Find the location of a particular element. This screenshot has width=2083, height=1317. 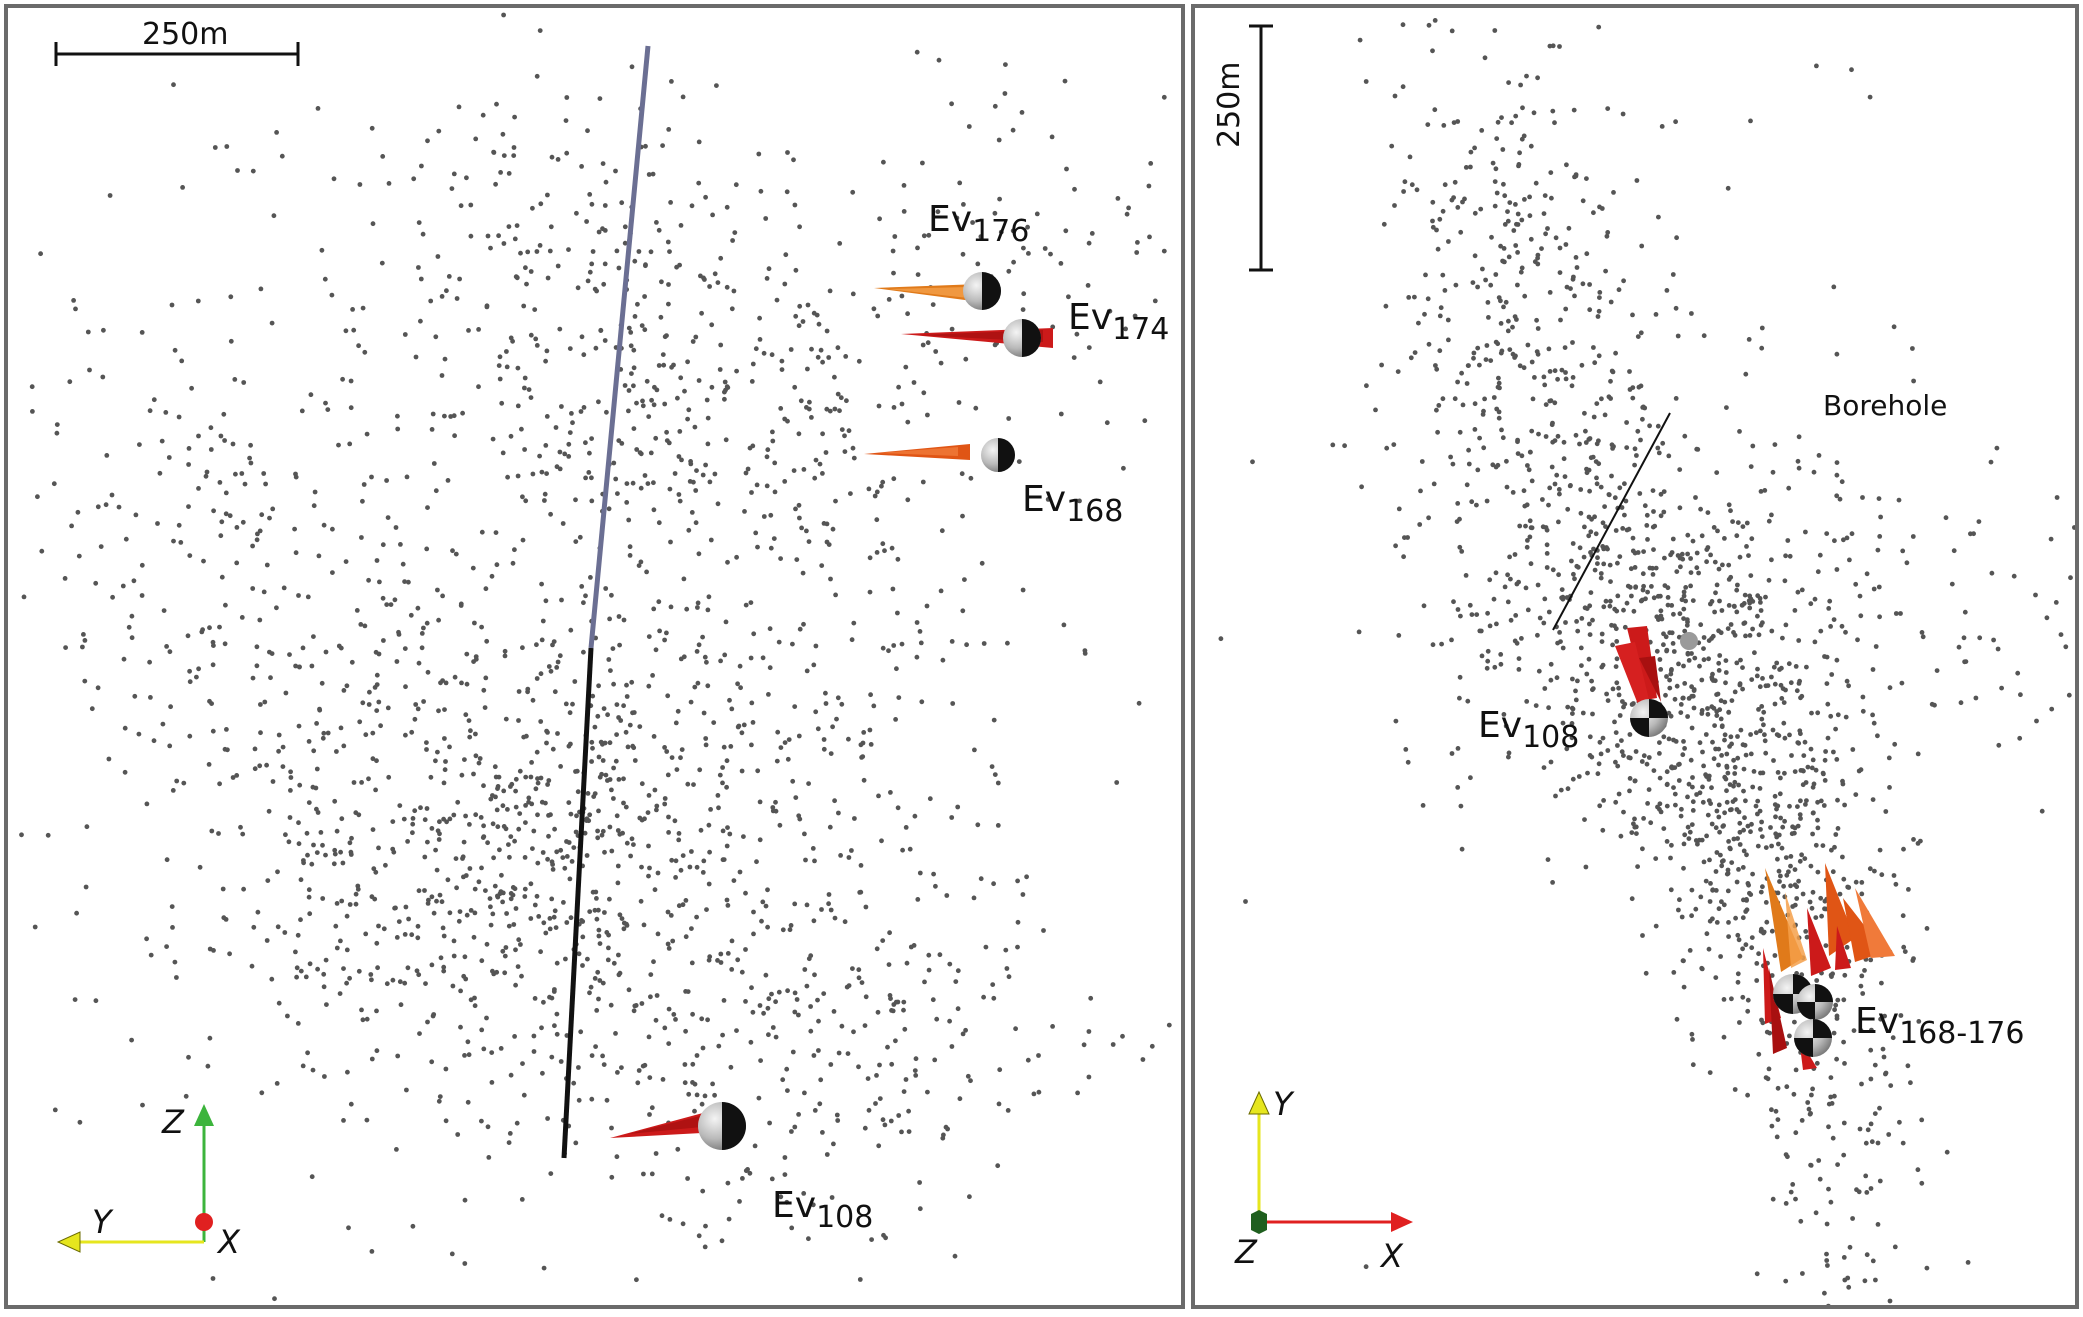

scale-label: 250m is located at coordinates (1229, 104).